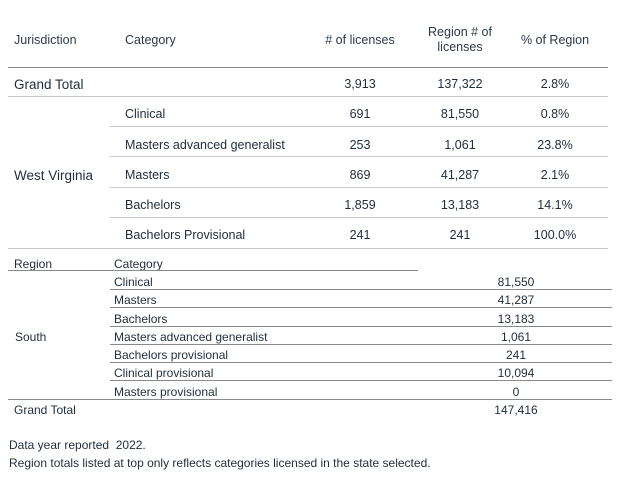  What do you see at coordinates (49, 84) in the screenshot?
I see `grand-total-label: Grand Total` at bounding box center [49, 84].